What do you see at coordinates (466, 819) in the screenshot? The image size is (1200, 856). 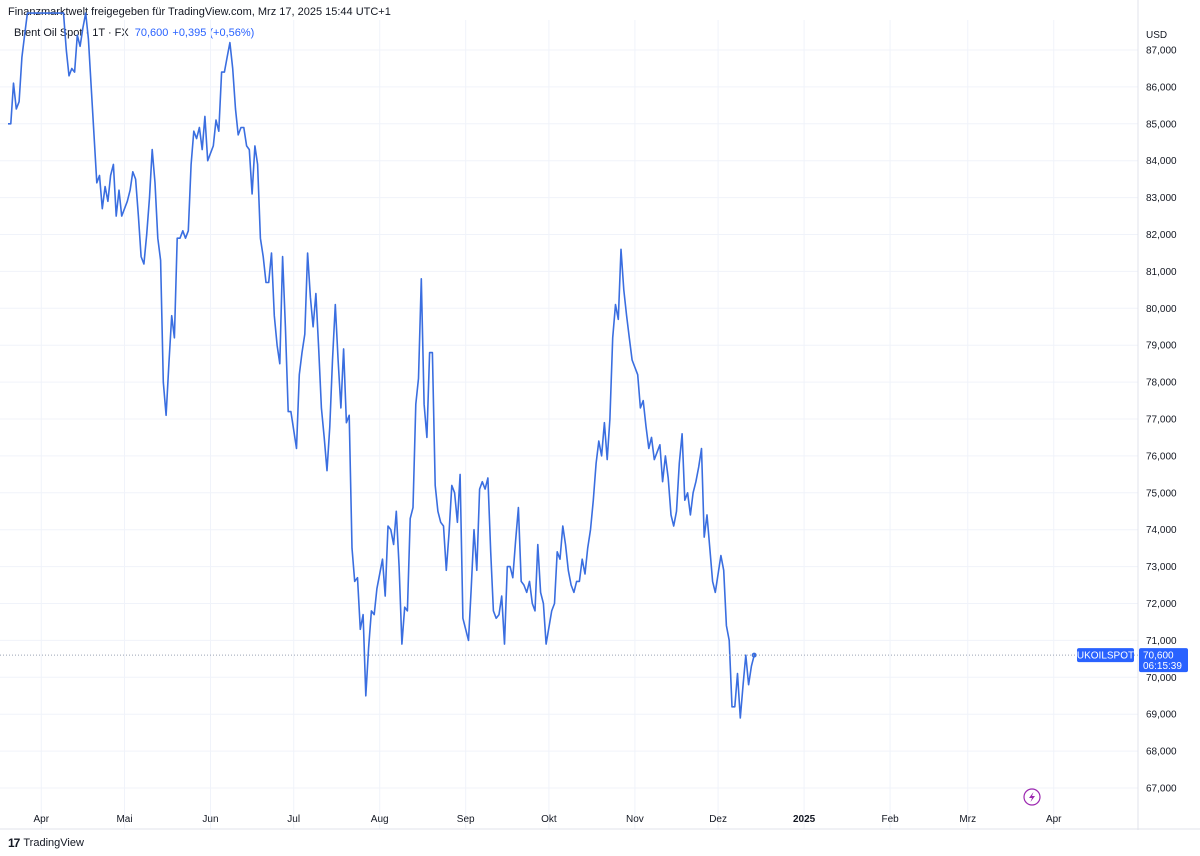 I see `x-tick-label: Sep` at bounding box center [466, 819].